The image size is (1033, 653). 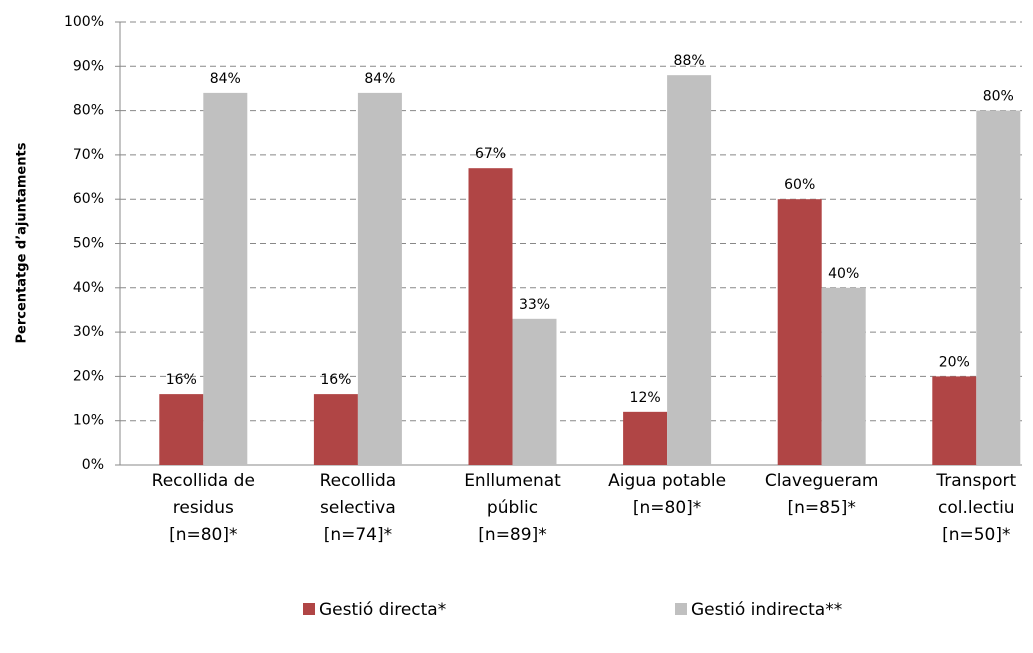 What do you see at coordinates (490, 154) in the screenshot?
I see `value-label: 67%` at bounding box center [490, 154].